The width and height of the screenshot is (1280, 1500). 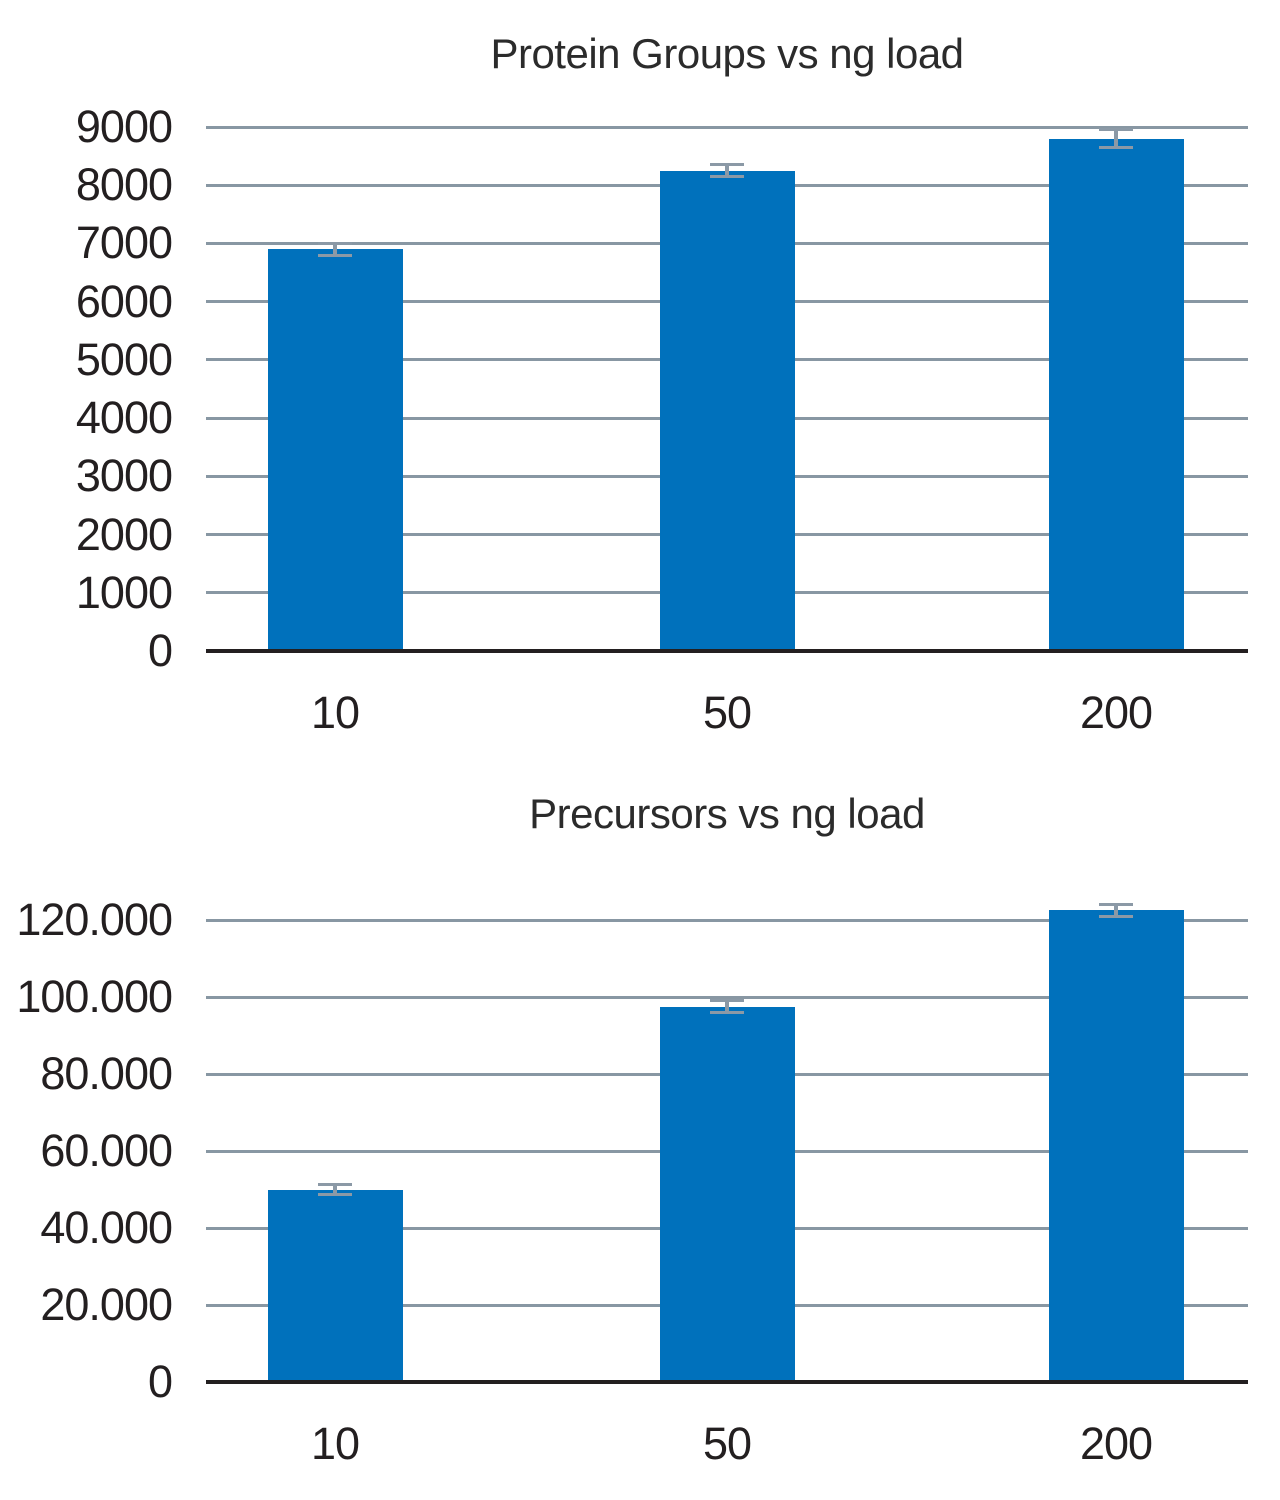 What do you see at coordinates (124, 359) in the screenshot?
I see `y-tick-label: 5000` at bounding box center [124, 359].